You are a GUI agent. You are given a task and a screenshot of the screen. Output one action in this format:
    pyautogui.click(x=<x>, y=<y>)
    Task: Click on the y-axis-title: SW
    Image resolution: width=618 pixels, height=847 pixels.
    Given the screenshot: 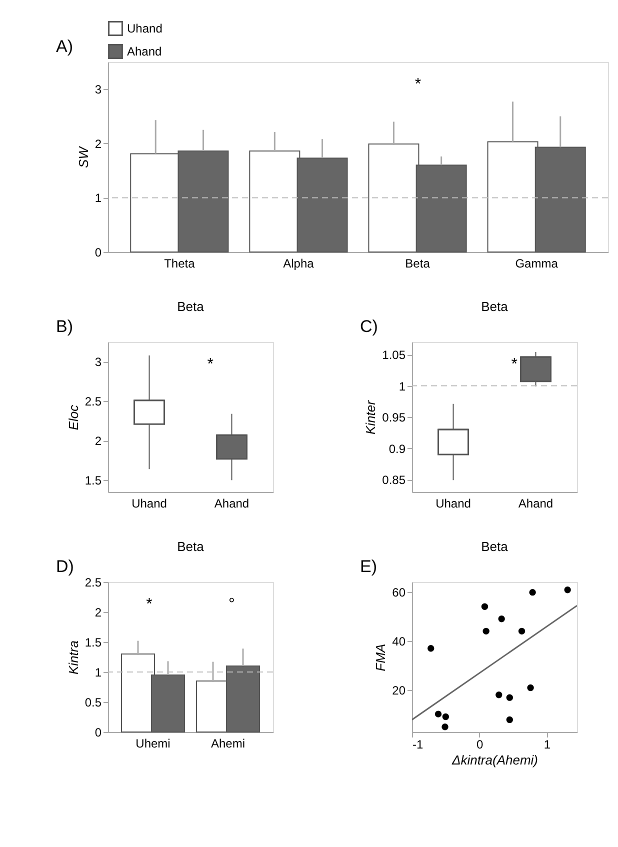 What is the action you would take?
    pyautogui.click(x=83, y=156)
    